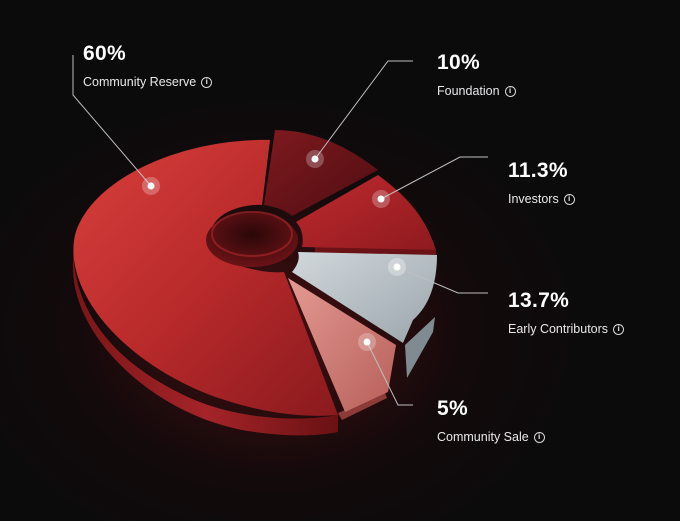 This screenshot has height=521, width=680. I want to click on slice-label-community-sale: Community Sale, so click(483, 437).